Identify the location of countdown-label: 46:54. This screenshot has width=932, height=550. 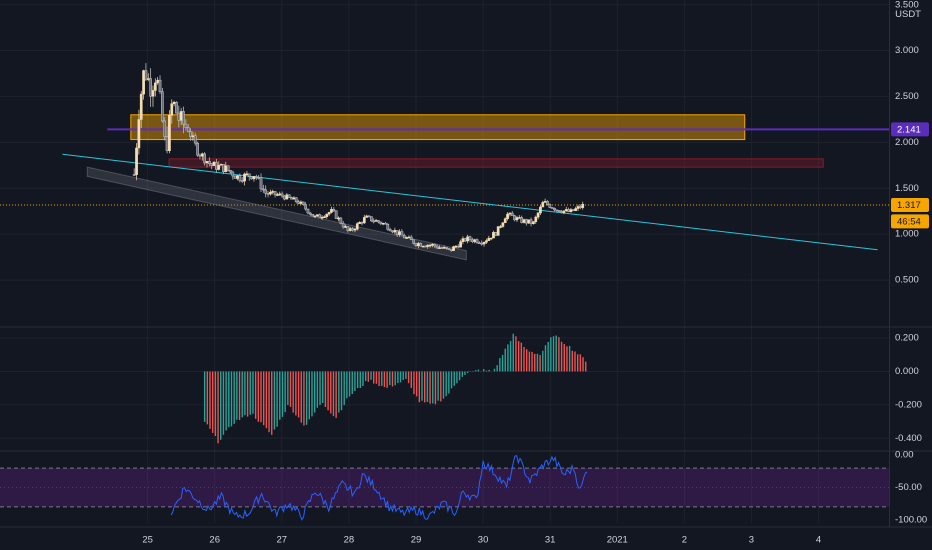
(909, 221).